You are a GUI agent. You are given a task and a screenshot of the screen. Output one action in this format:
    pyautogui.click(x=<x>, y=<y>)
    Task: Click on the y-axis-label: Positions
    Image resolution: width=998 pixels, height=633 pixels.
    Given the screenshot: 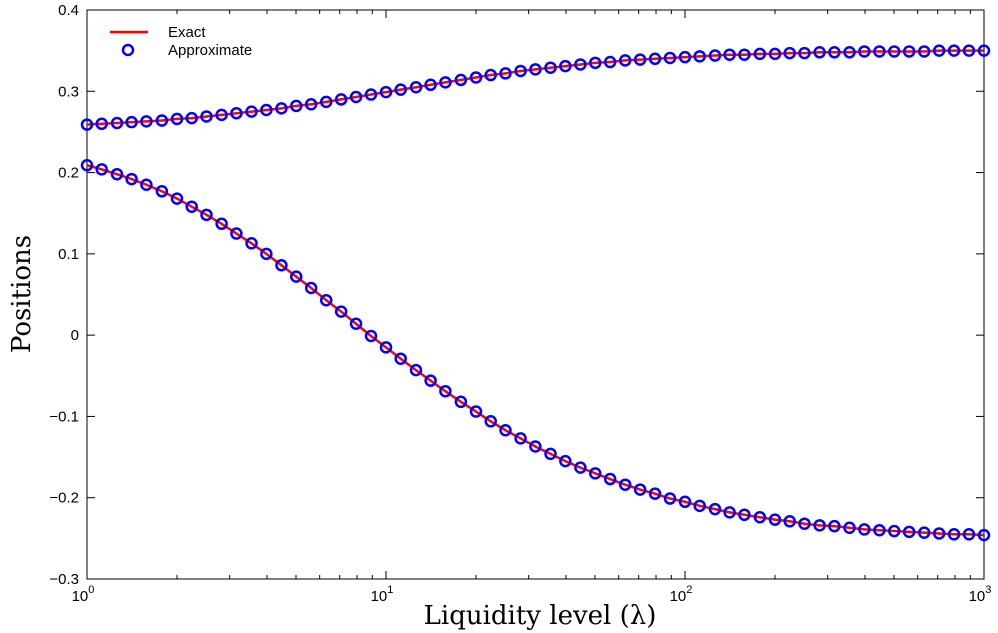 What is the action you would take?
    pyautogui.click(x=22, y=294)
    